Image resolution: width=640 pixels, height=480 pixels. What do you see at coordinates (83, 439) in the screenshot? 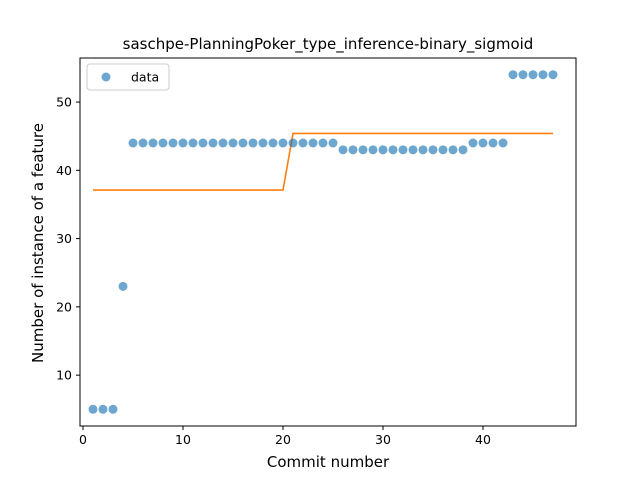
I see `x-tick-label: 0` at bounding box center [83, 439].